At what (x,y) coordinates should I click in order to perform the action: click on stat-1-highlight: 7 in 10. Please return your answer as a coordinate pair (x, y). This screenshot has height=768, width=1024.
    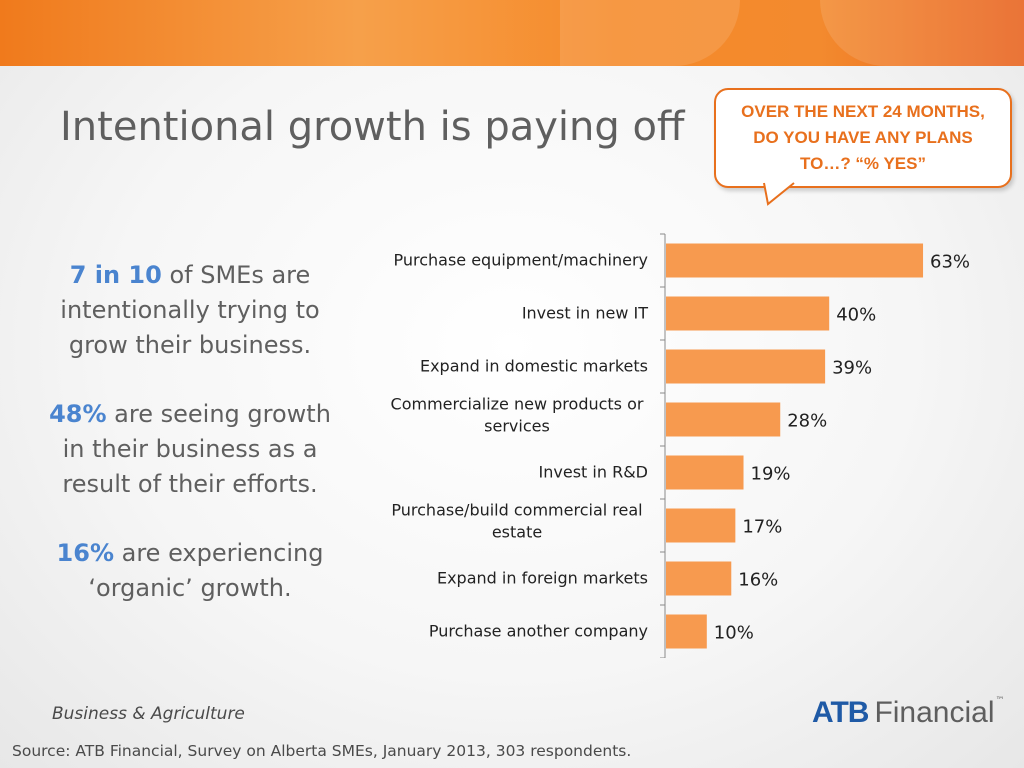
    Looking at the image, I should click on (115, 275).